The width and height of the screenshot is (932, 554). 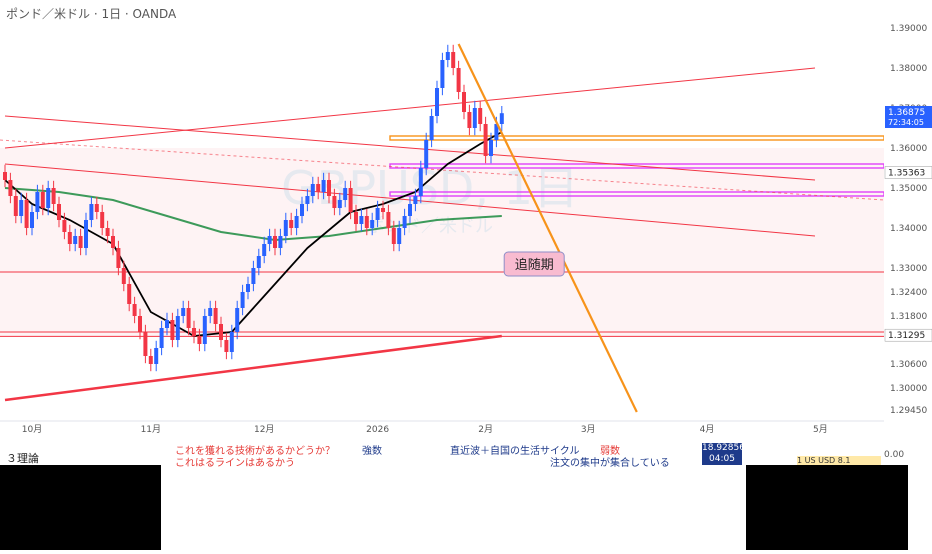 I want to click on y-tick-label: 1.34000, so click(x=908, y=229).